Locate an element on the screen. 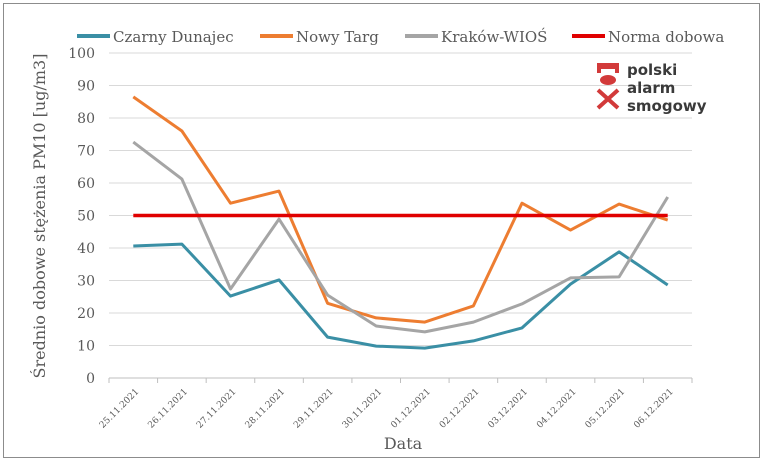 The width and height of the screenshot is (766, 464). x-tick-label: 28.11.2021 is located at coordinates (266, 409).